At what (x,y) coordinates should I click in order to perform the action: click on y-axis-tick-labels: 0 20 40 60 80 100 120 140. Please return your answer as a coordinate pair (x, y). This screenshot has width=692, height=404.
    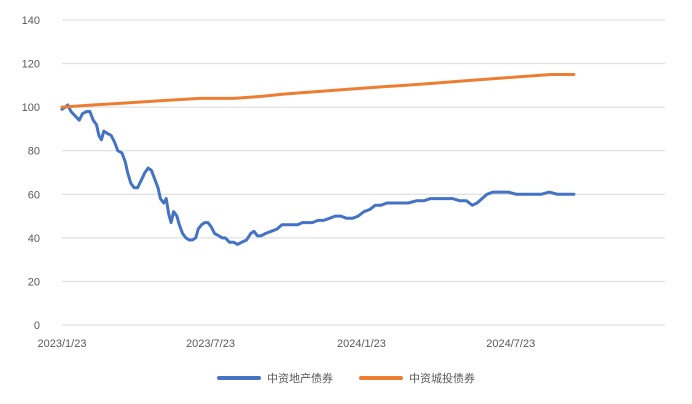
    Looking at the image, I should click on (31, 173).